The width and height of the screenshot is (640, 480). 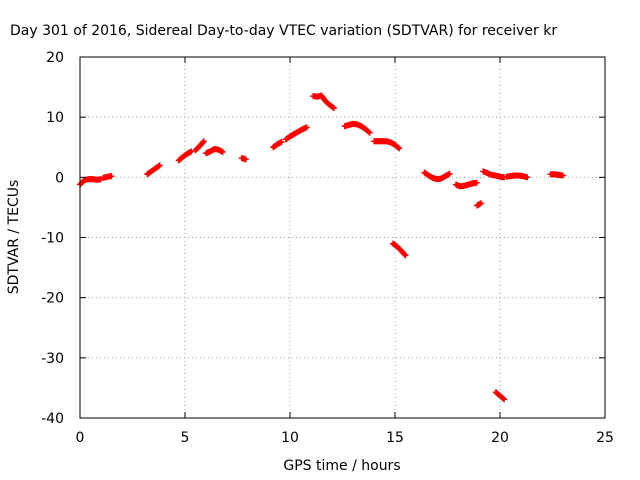 What do you see at coordinates (52, 299) in the screenshot?
I see `y-tick-label: -20` at bounding box center [52, 299].